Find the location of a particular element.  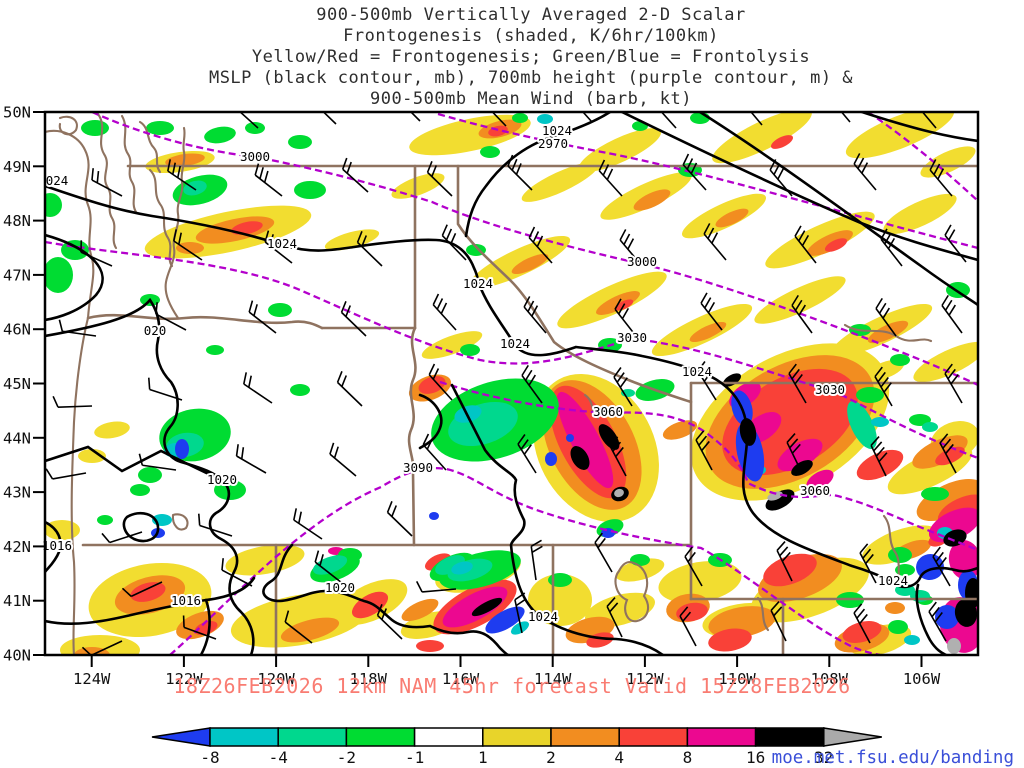

contour-label: 3000 is located at coordinates (255, 156).